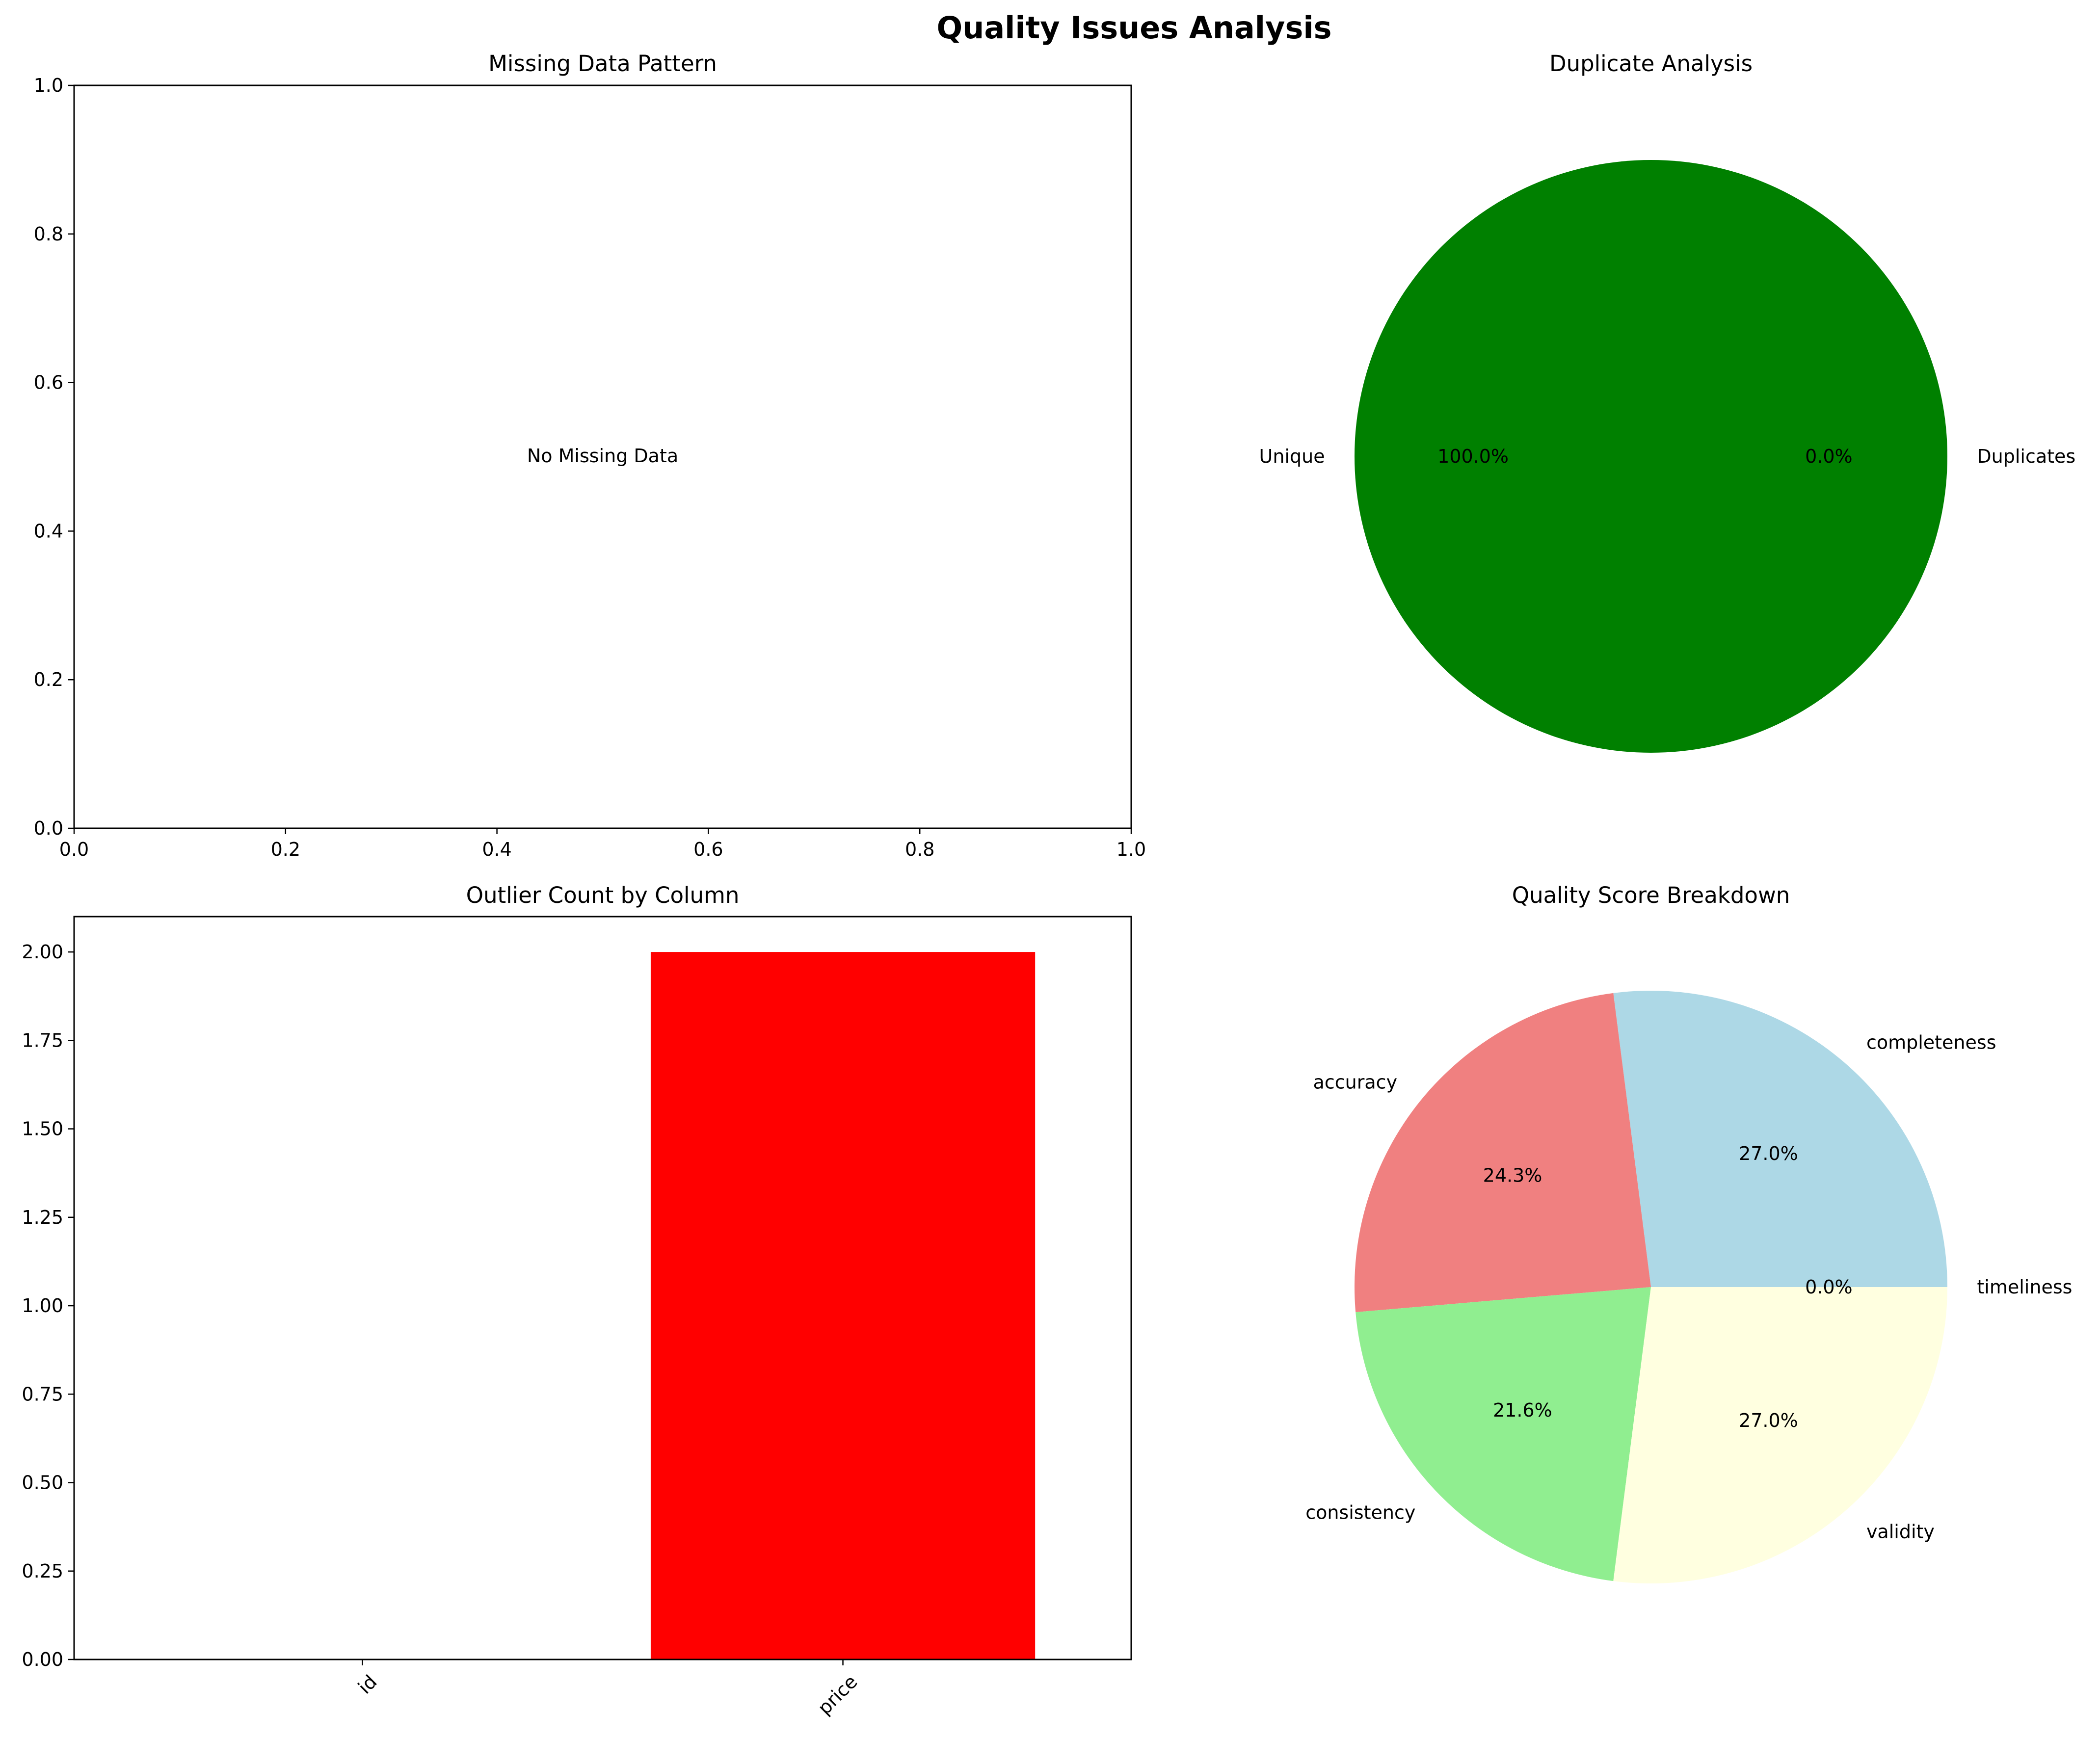 The width and height of the screenshot is (2100, 1738). What do you see at coordinates (48, 85) in the screenshot?
I see `y-tick-label: 1.0` at bounding box center [48, 85].